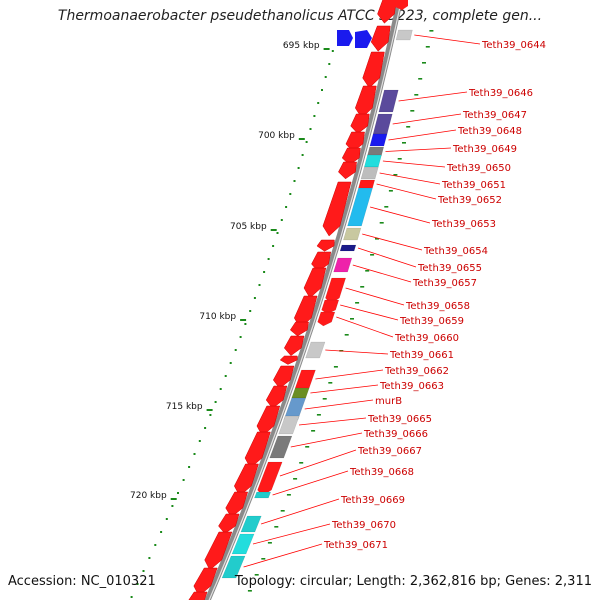  Describe the element at coordinates (431, 321) in the screenshot. I see `gene-label: Teth39_0659` at that location.